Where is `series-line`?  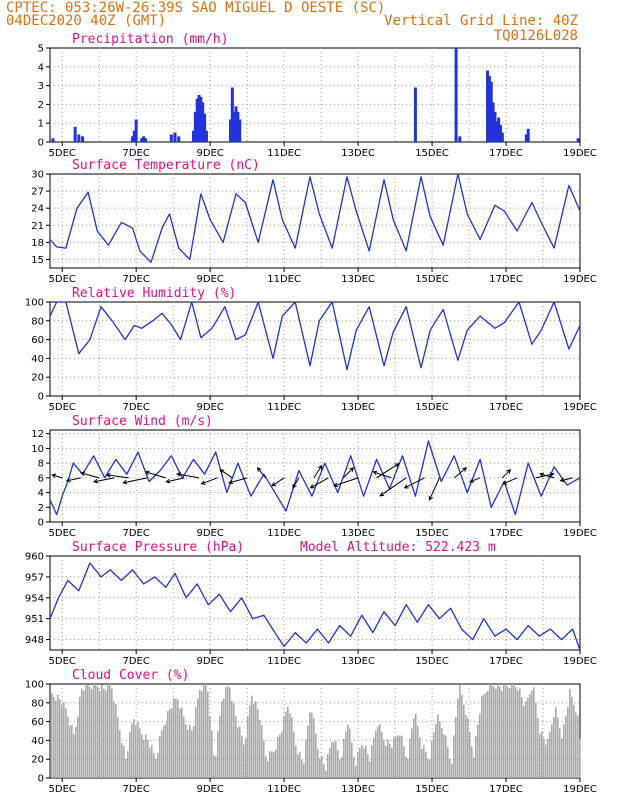
series-line is located at coordinates (315, 336).